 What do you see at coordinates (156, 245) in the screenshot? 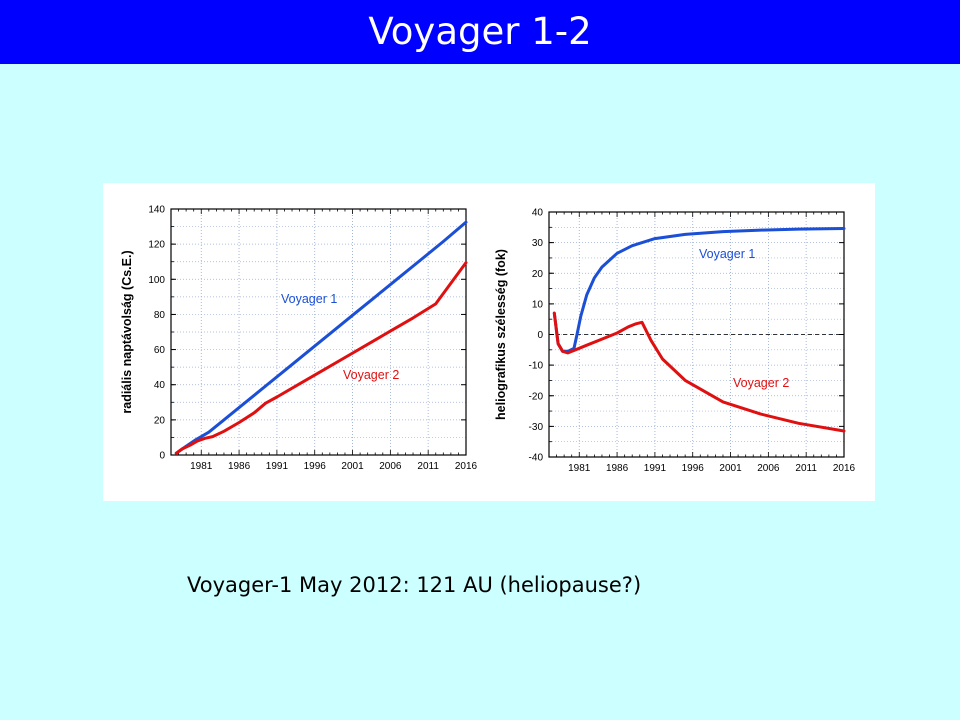
I see `y-tick-label: 120` at bounding box center [156, 245].